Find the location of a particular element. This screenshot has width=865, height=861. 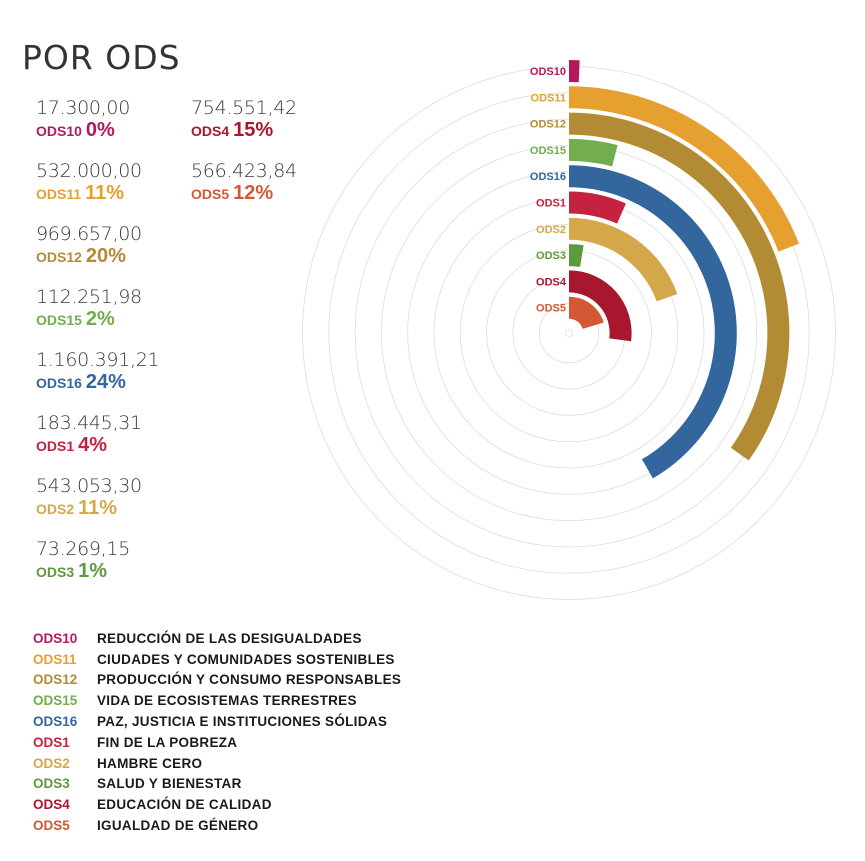

legend-name: FIN DE LA POBREZA is located at coordinates (167, 742).